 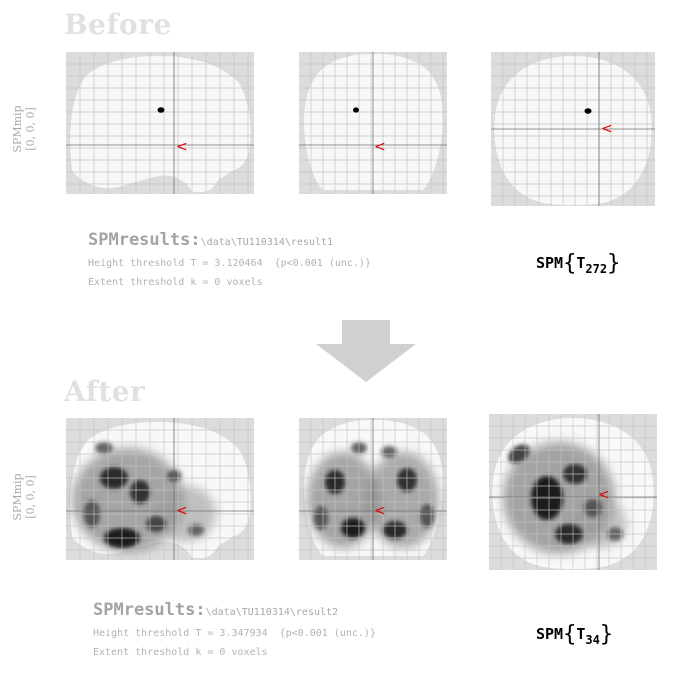 I want to click on stat-df: 272, so click(x=596, y=269).